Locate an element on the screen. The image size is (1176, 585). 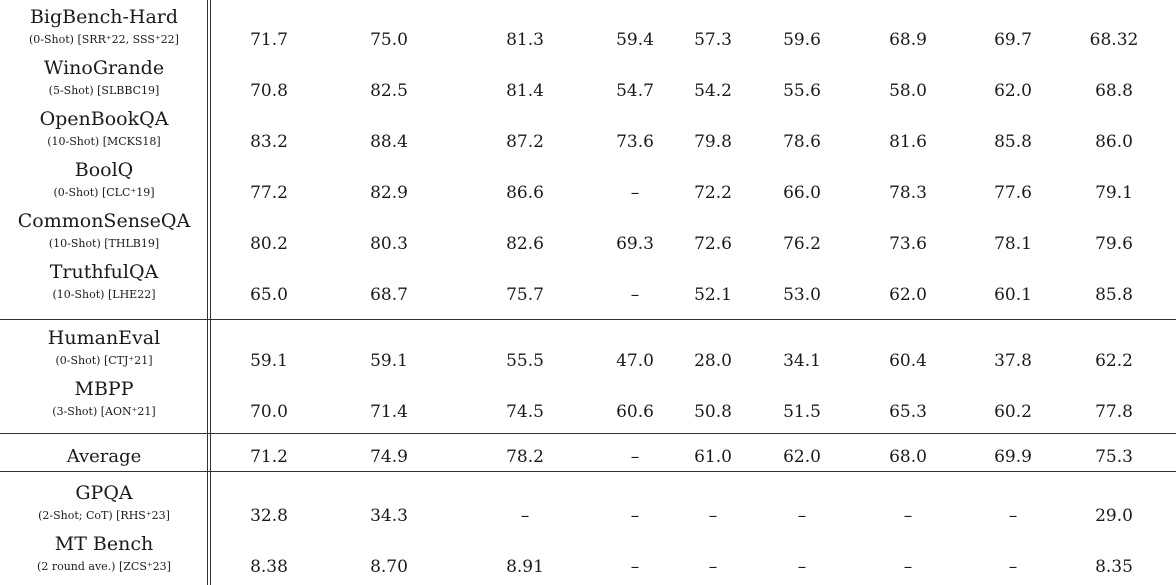
score-cell: 69.3 is located at coordinates (635, 244).